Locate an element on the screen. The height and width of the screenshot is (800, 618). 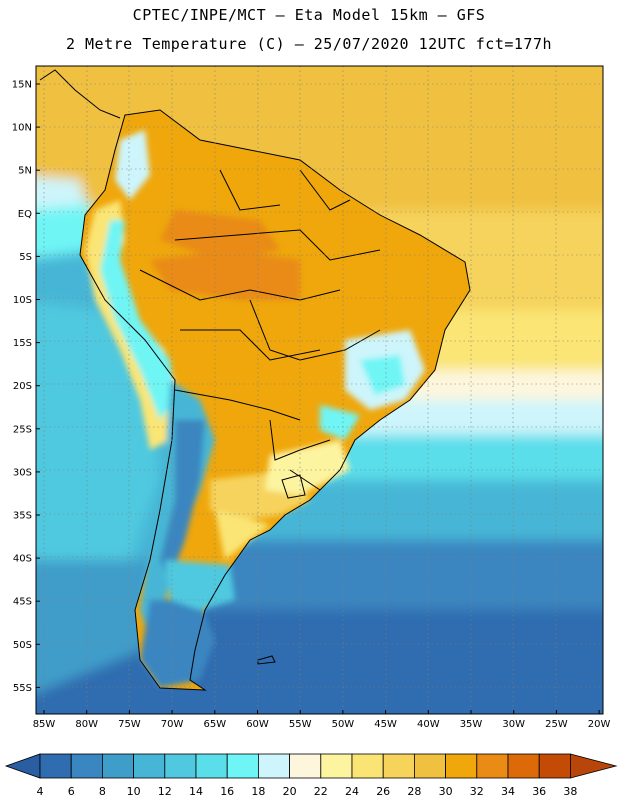
colorbar-under-arrow is located at coordinates (22, 766).